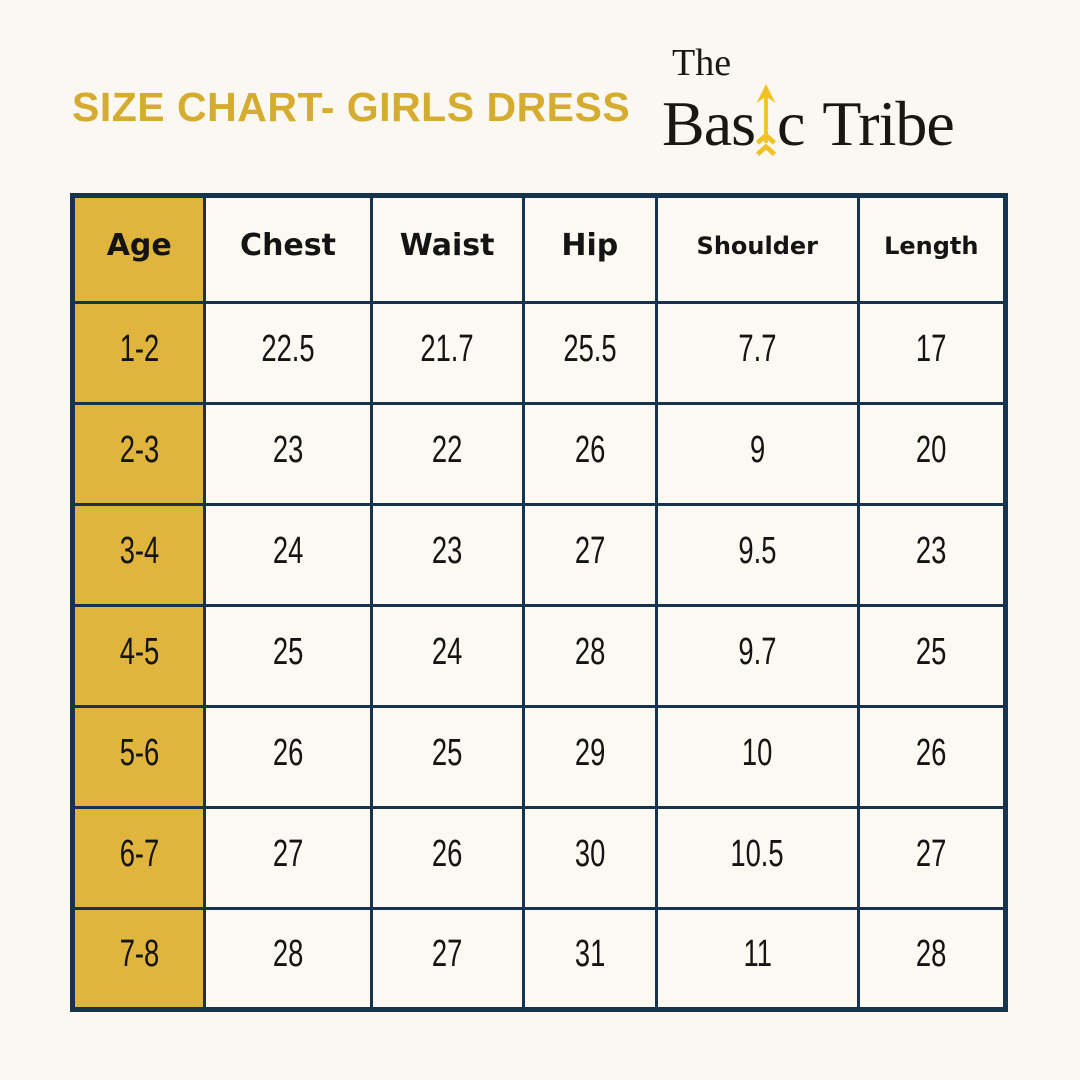  I want to click on cell-value: 22.5, so click(288, 348).